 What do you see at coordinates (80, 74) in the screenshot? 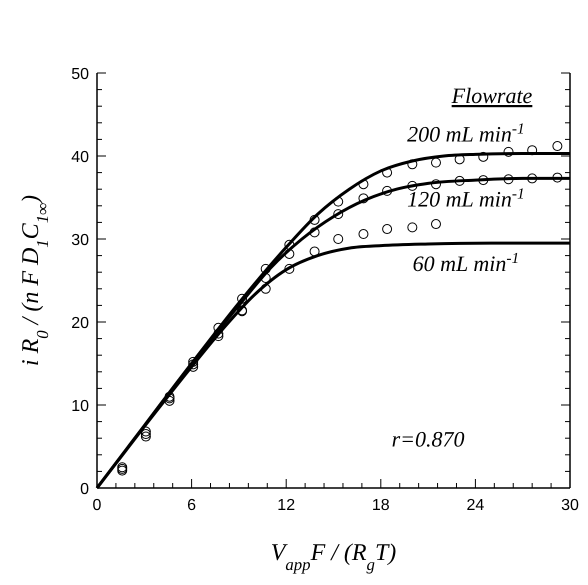
I see `y-tick-label: 50` at bounding box center [80, 74].